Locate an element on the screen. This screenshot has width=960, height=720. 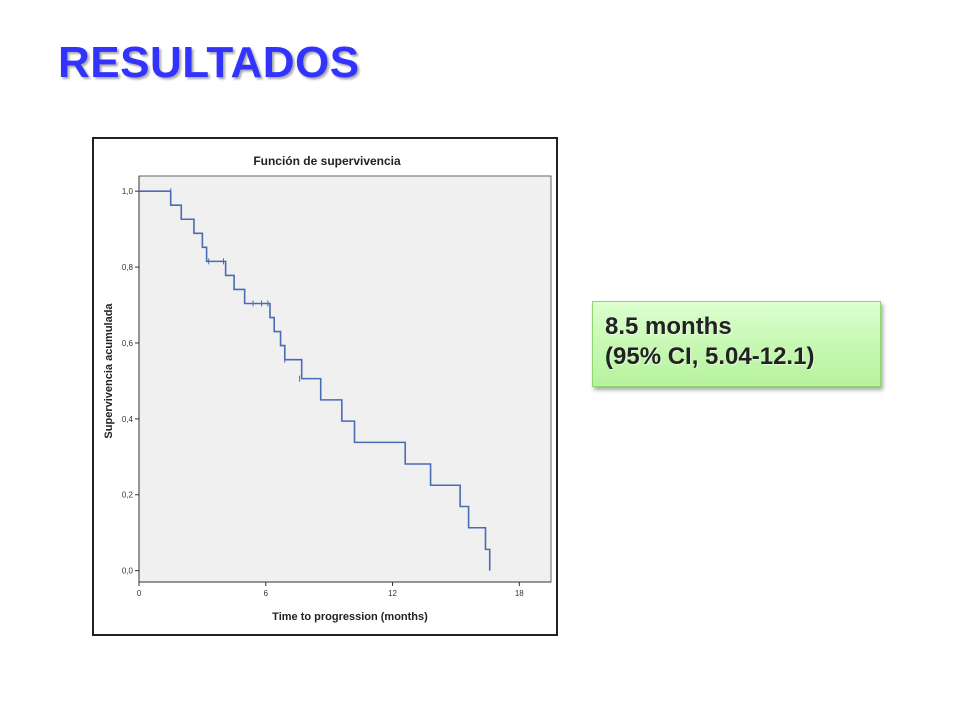
y-tick-label: 0,2 is located at coordinates (128, 495).